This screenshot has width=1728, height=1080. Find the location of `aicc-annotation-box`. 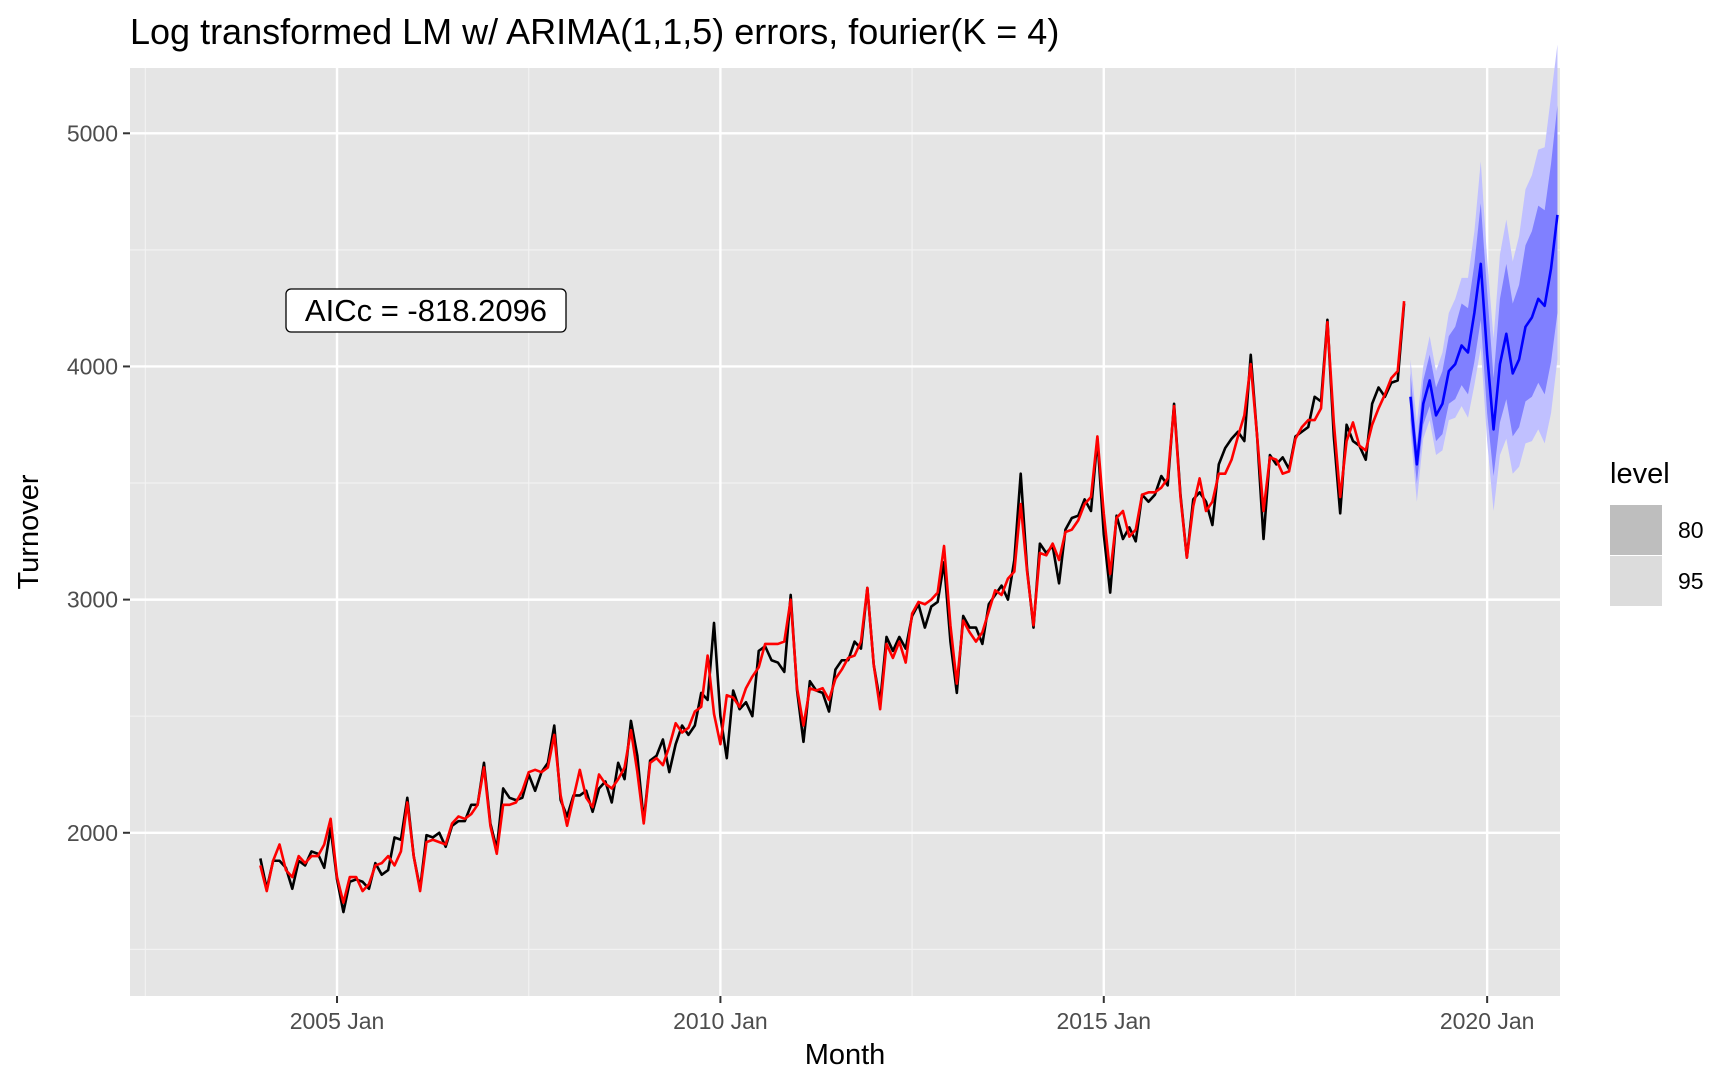

aicc-annotation-box is located at coordinates (426, 310).